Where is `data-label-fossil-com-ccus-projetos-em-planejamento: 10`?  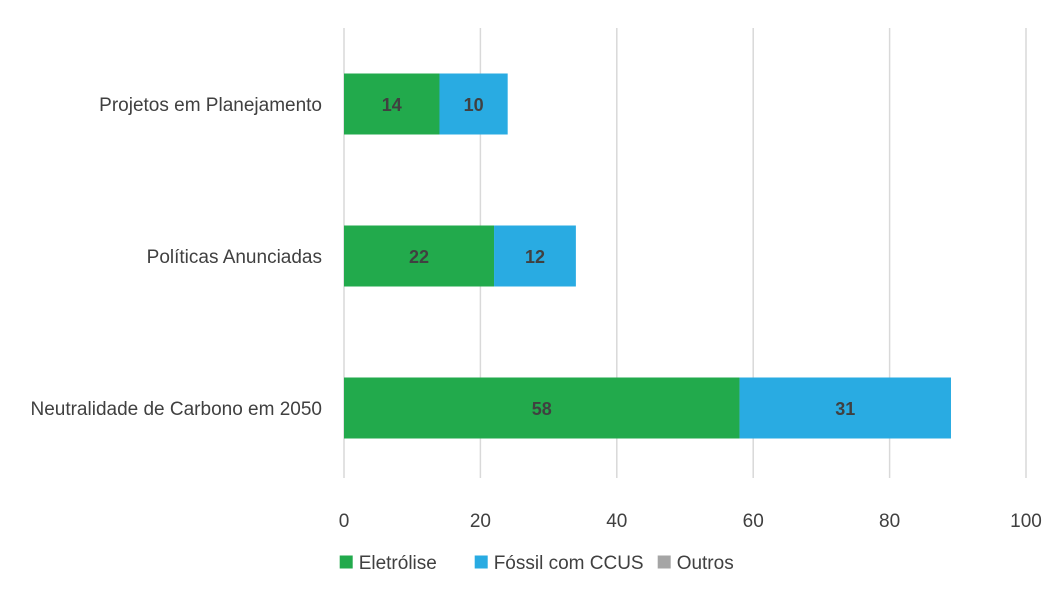 data-label-fossil-com-ccus-projetos-em-planejamento: 10 is located at coordinates (474, 105).